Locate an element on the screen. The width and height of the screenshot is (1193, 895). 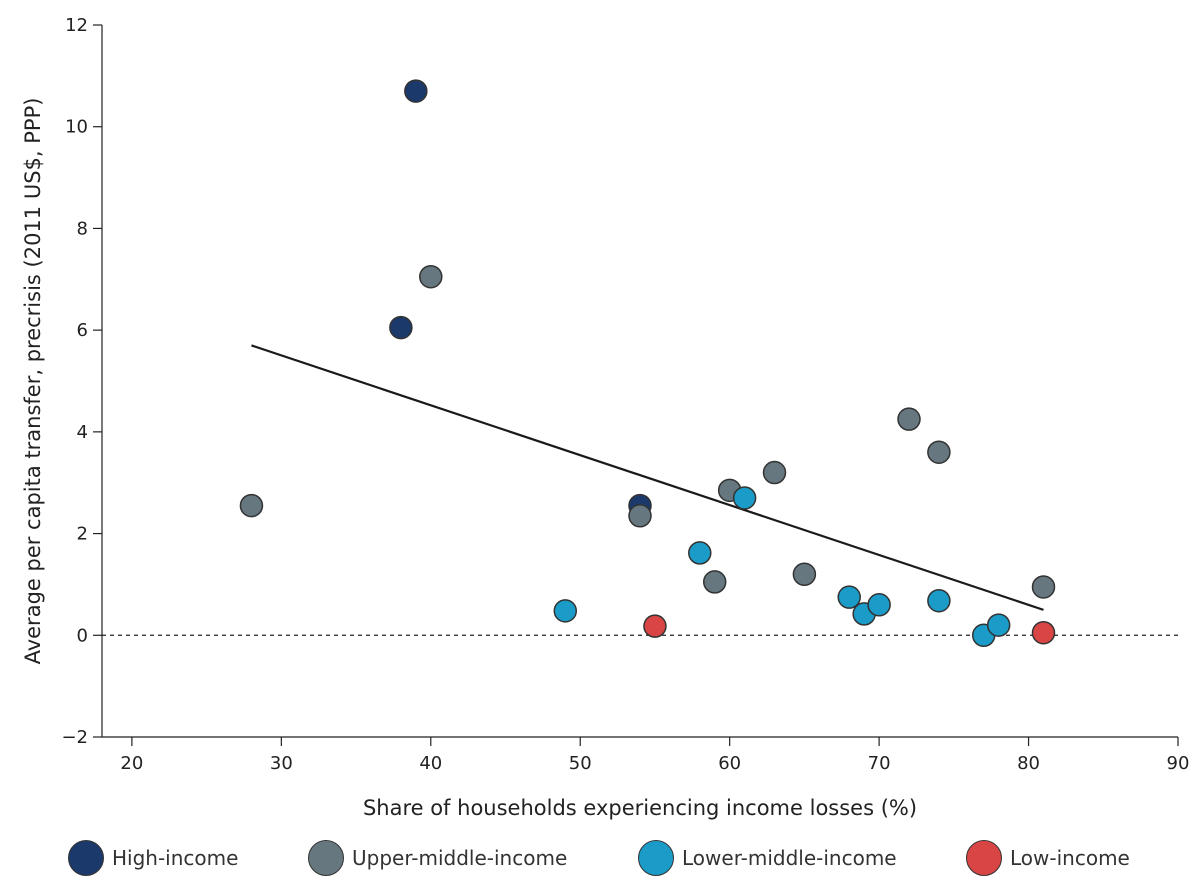
legend-label-high-income: High-income is located at coordinates (175, 858).